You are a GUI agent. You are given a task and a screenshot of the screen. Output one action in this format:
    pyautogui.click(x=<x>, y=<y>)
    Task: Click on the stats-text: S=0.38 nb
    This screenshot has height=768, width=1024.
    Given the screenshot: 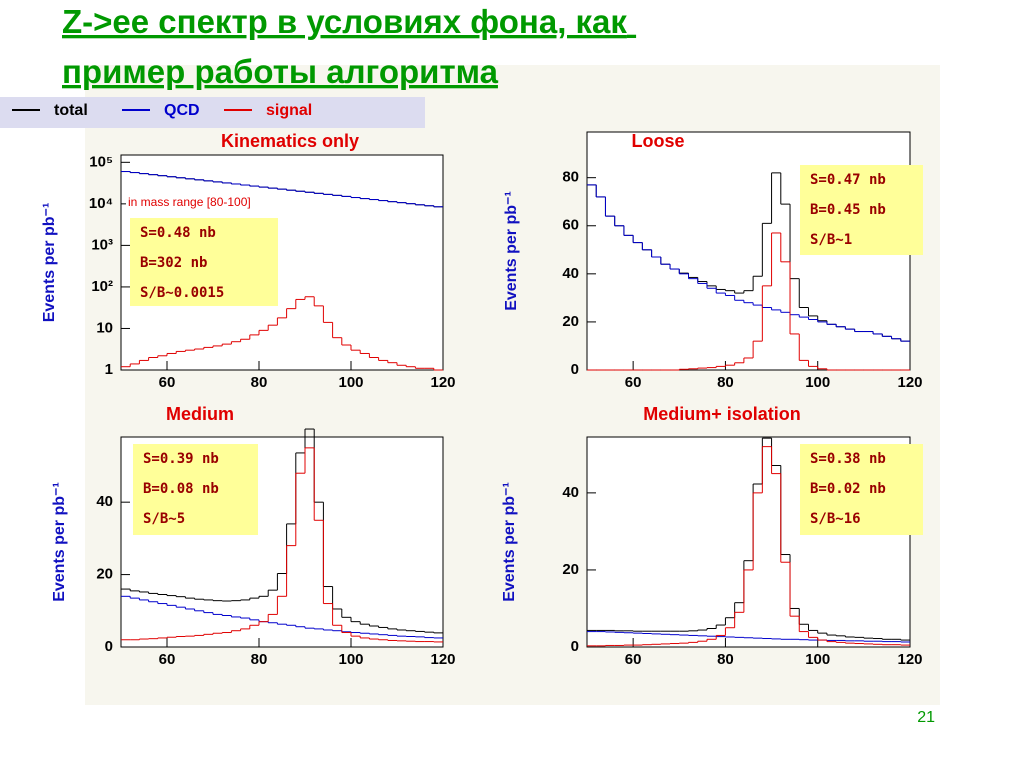 What is the action you would take?
    pyautogui.click(x=848, y=459)
    